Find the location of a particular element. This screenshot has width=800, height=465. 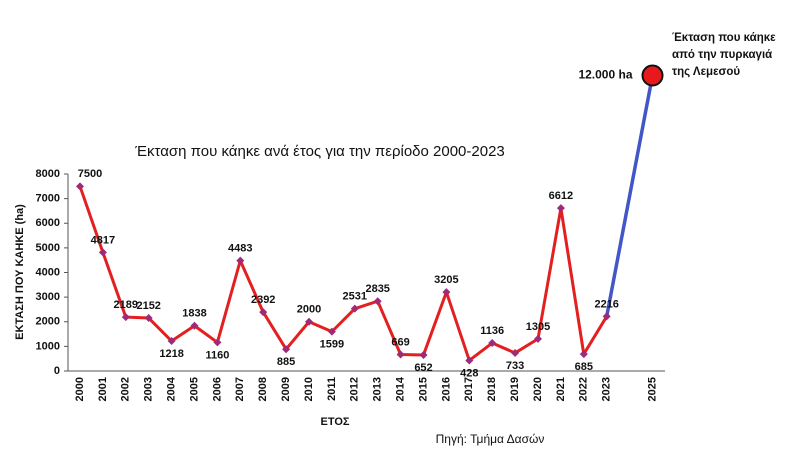

x-tick-label: 2022 is located at coordinates (584, 389).